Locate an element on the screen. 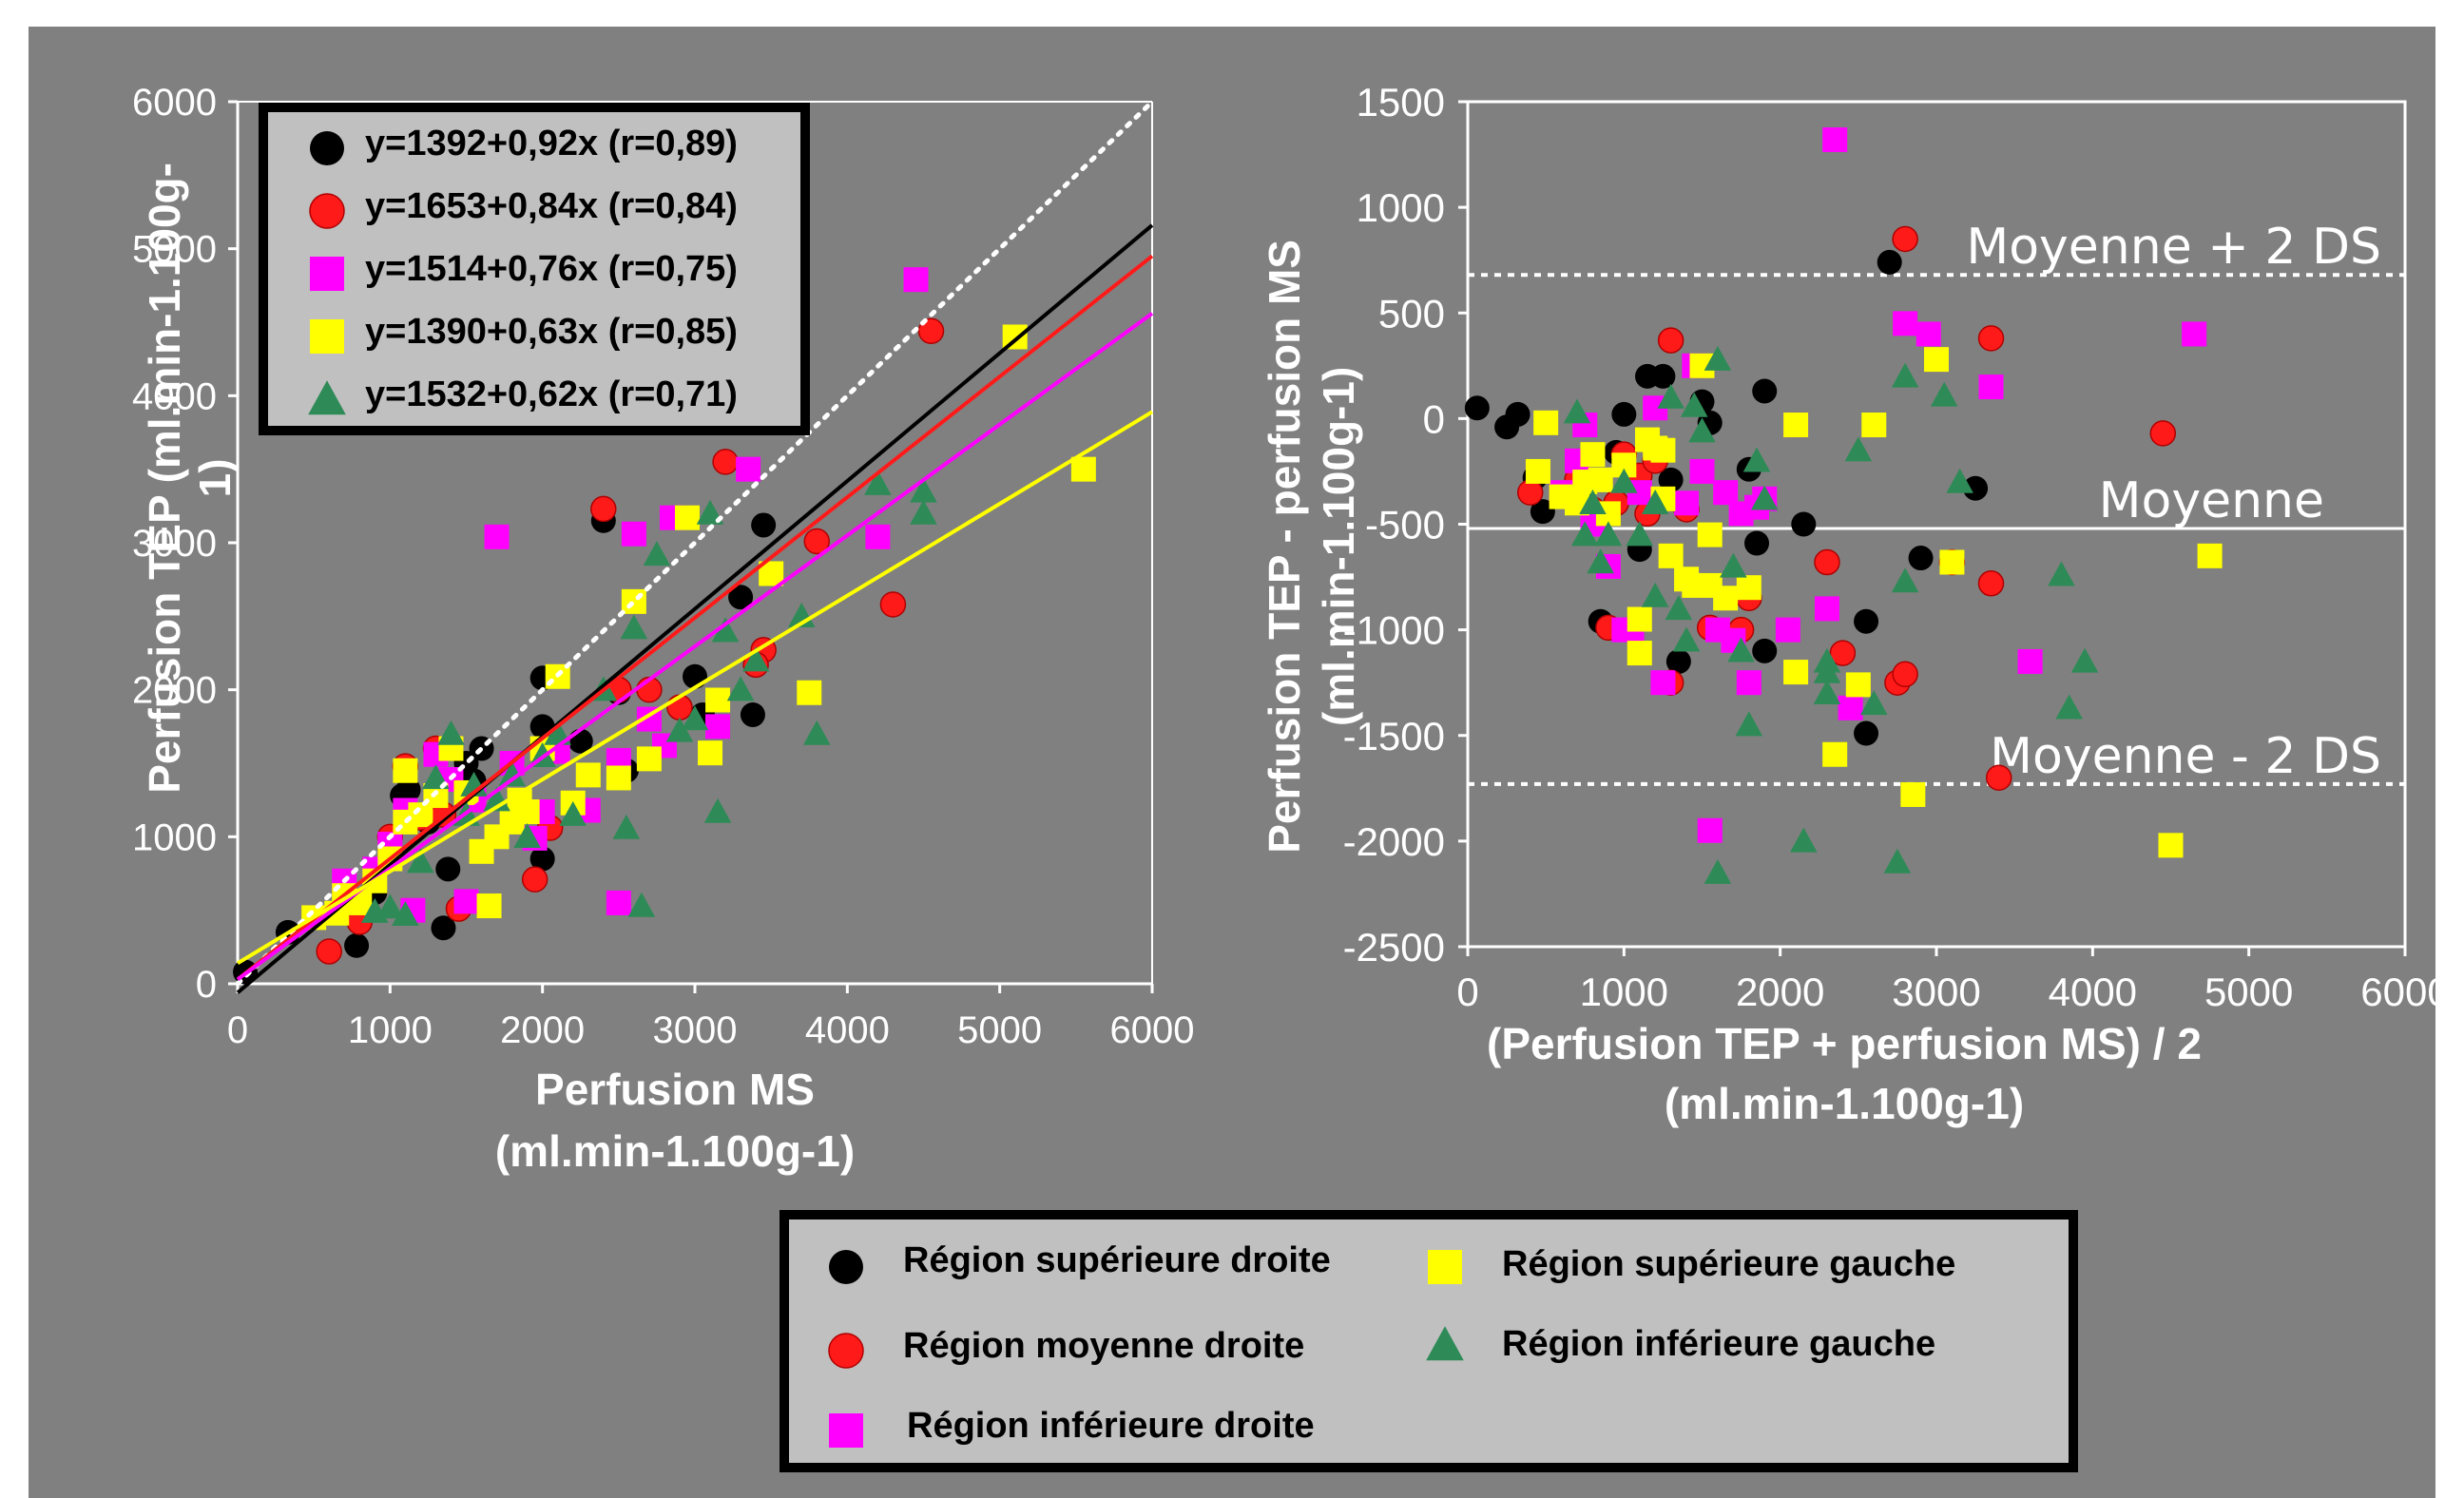 This screenshot has width=2464, height=1498. equation-label: y=1390+0,63x (r=0,85) is located at coordinates (552, 332).